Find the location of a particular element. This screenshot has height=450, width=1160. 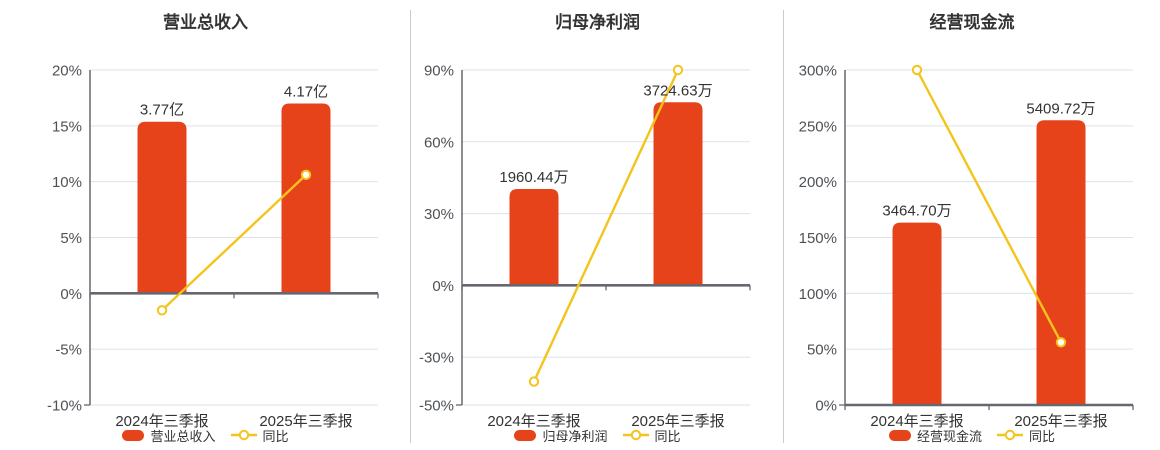

y-axis-tick-label: 5% is located at coordinates (71, 238).